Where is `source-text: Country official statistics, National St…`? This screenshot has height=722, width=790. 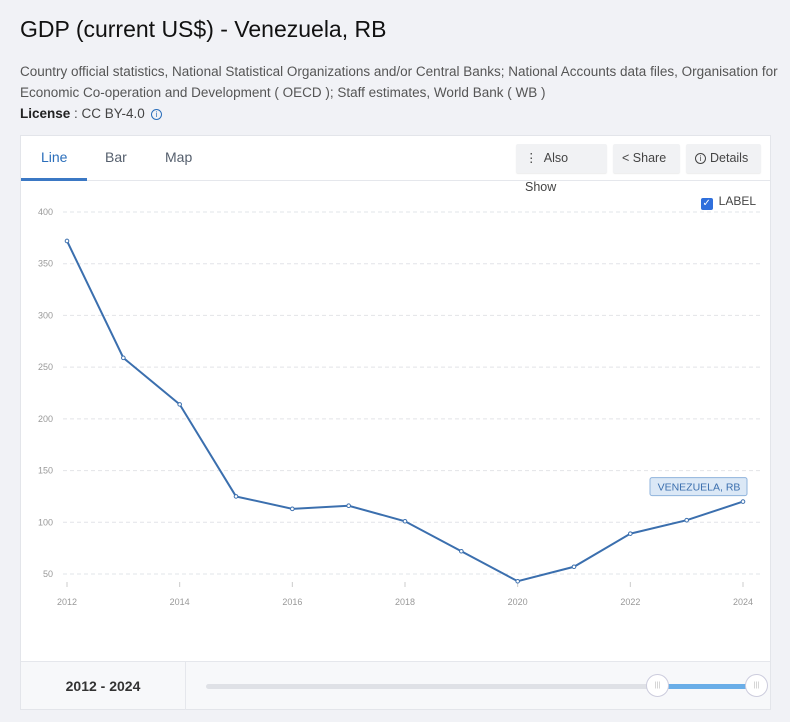 source-text: Country official statistics, National St… is located at coordinates (399, 82).